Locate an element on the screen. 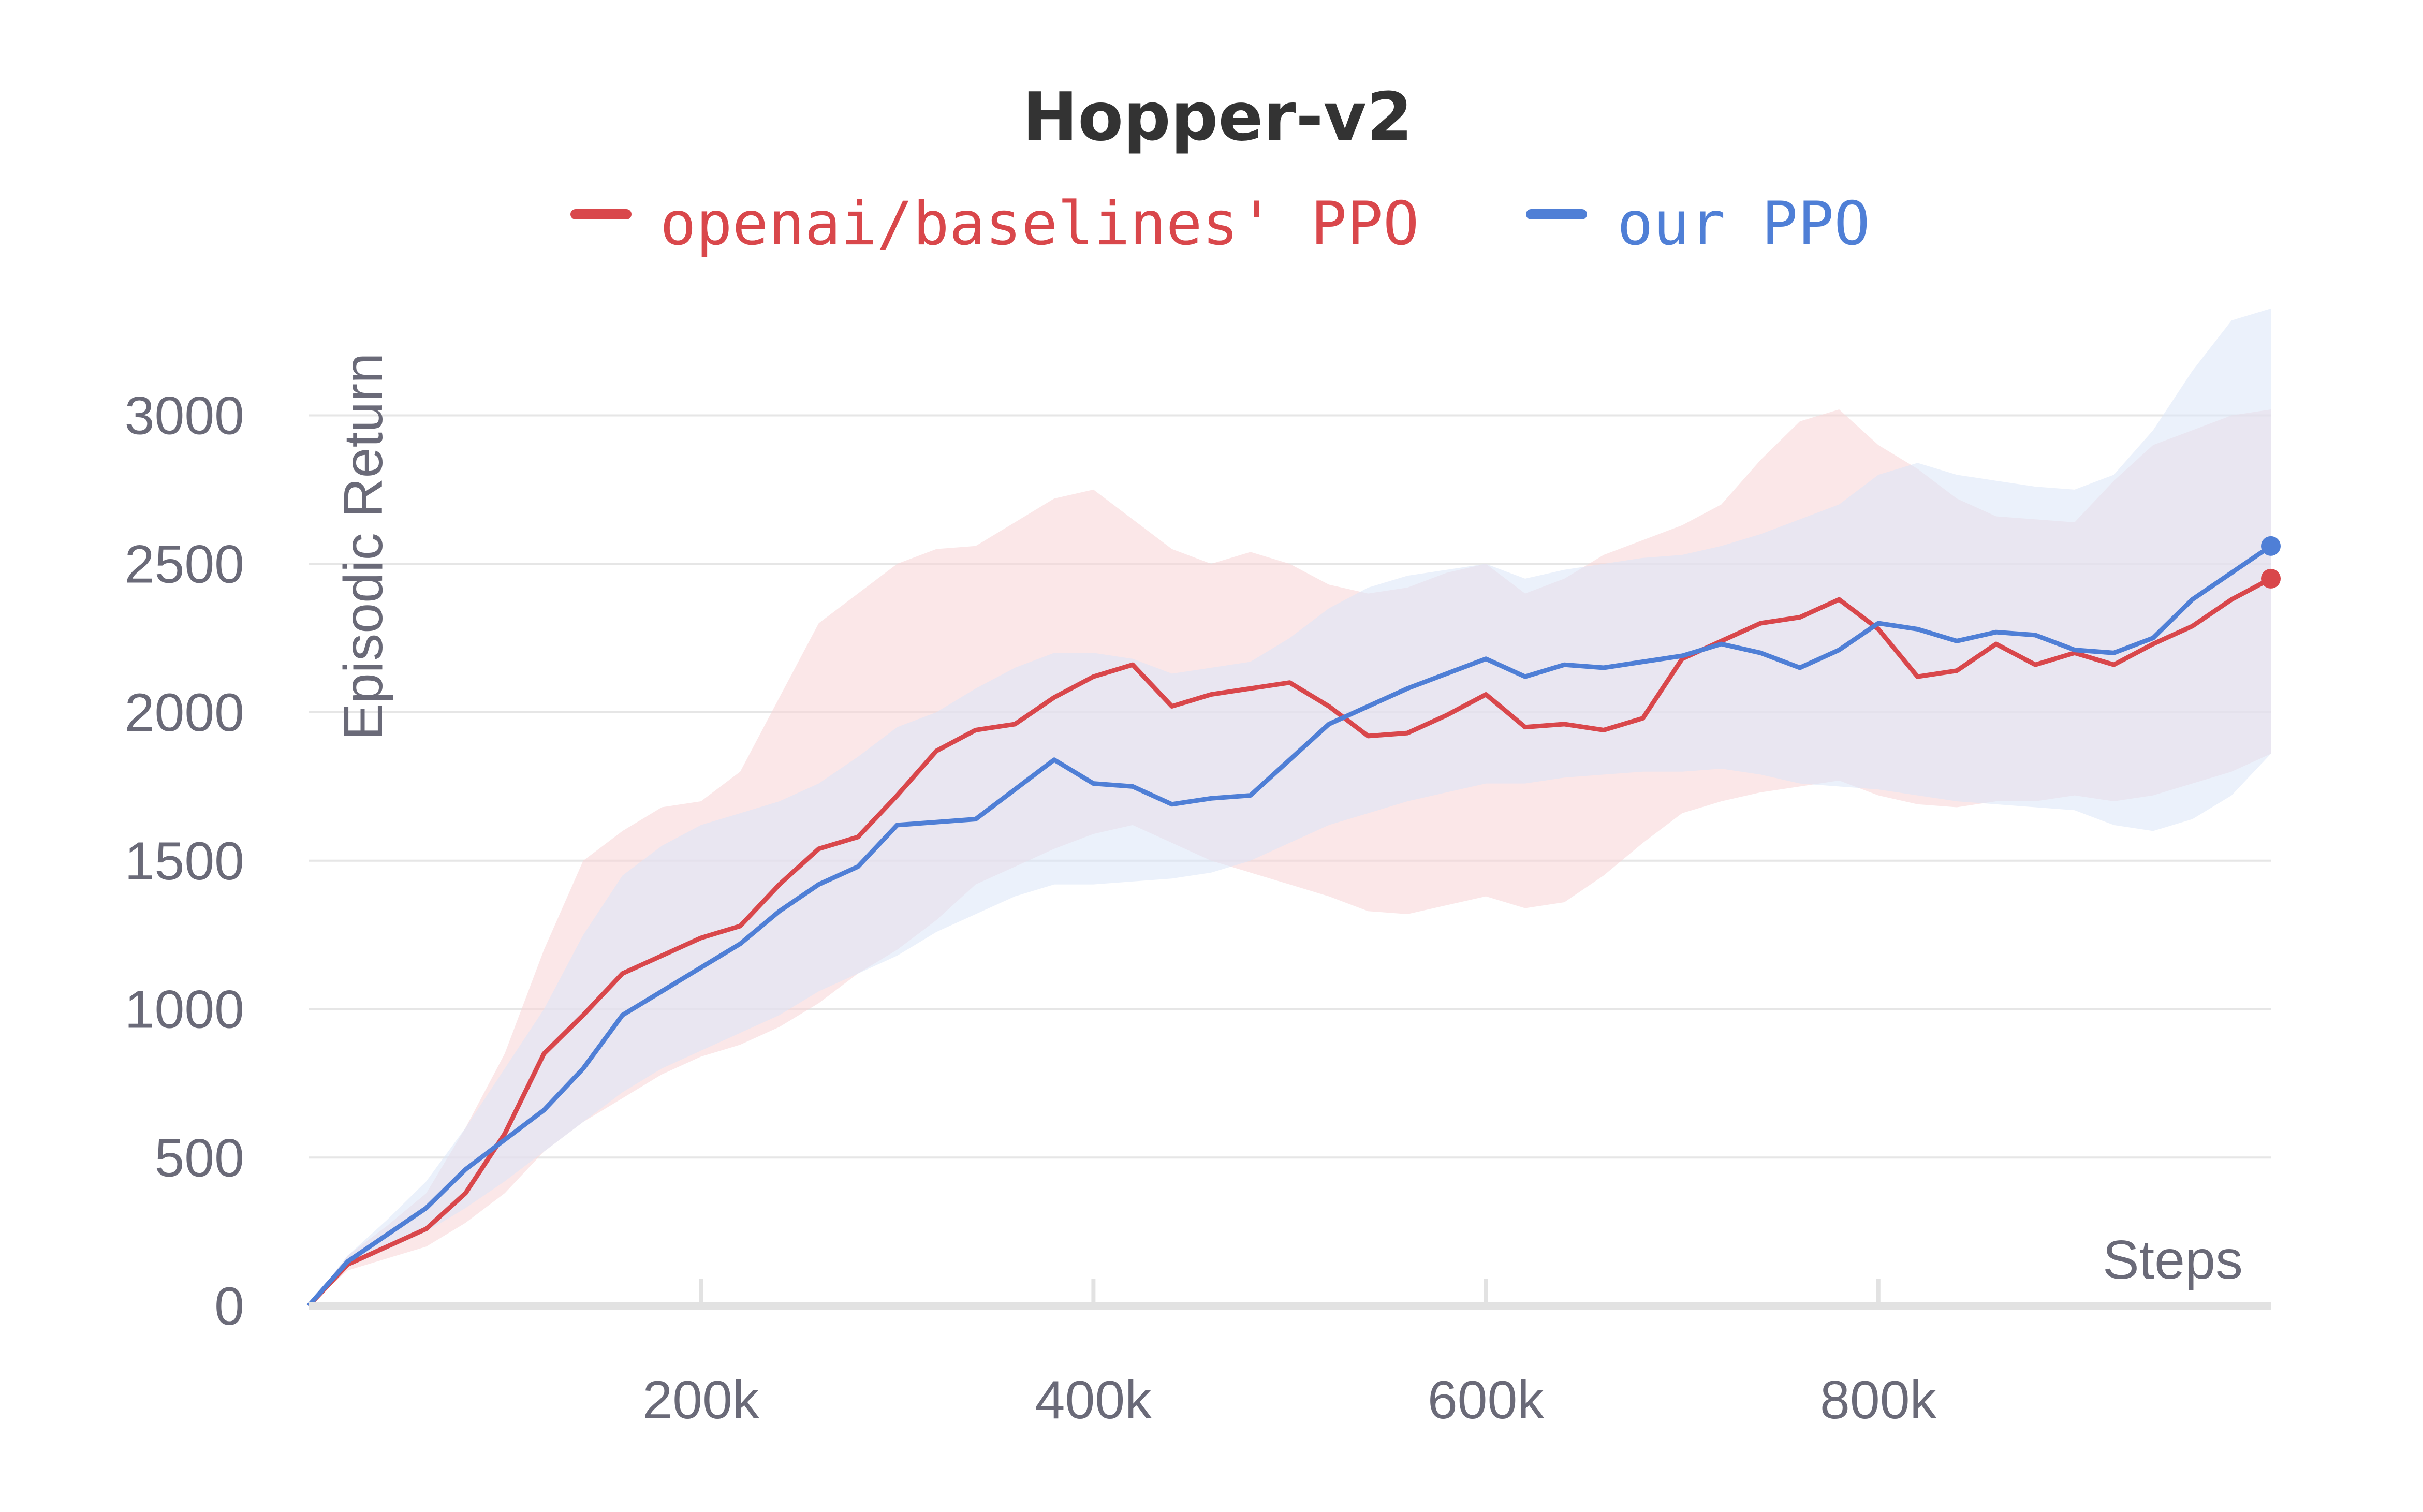  x-tick-label: 400k is located at coordinates (1094, 1400).